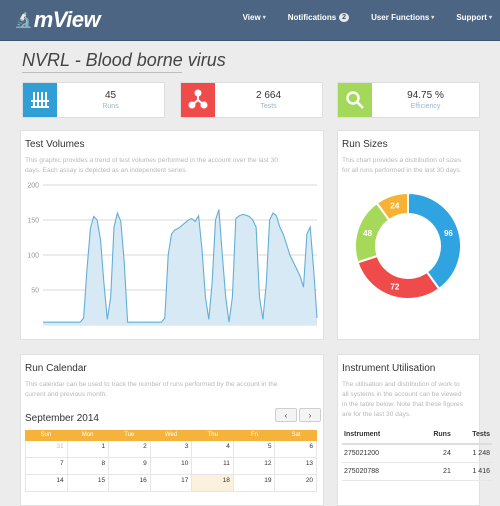  What do you see at coordinates (296, 449) in the screenshot?
I see `calendar-day: 6` at bounding box center [296, 449].